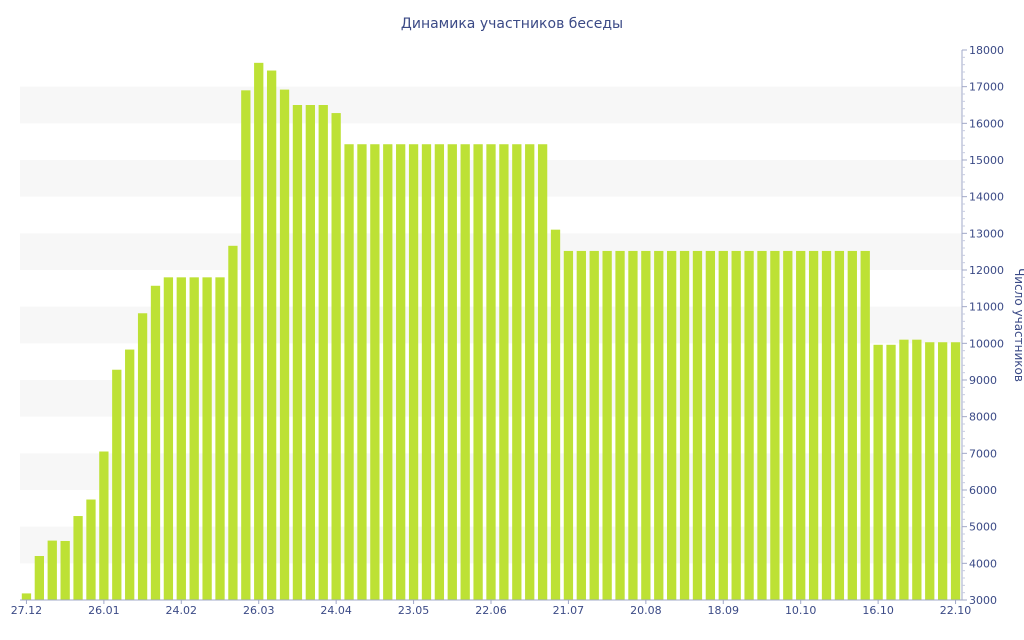  Describe the element at coordinates (986, 270) in the screenshot. I see `y-tick-label: 12000` at that location.